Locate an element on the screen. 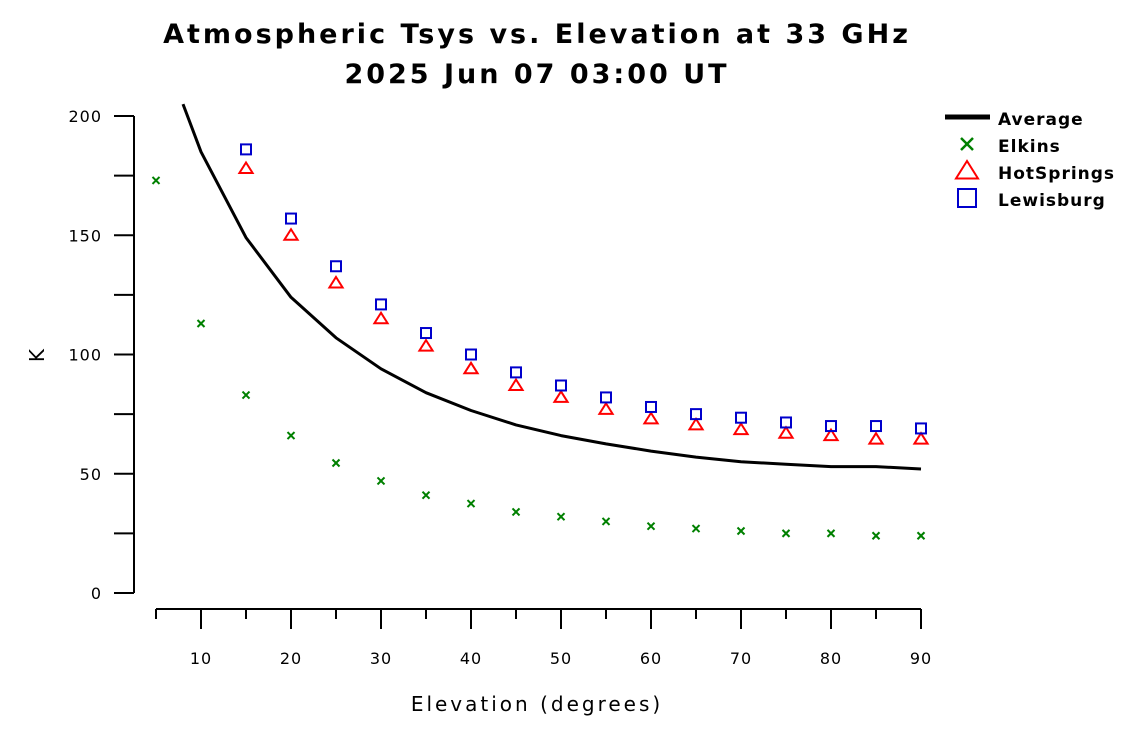 The width and height of the screenshot is (1125, 731). y-tick-label: 0 is located at coordinates (96, 593).